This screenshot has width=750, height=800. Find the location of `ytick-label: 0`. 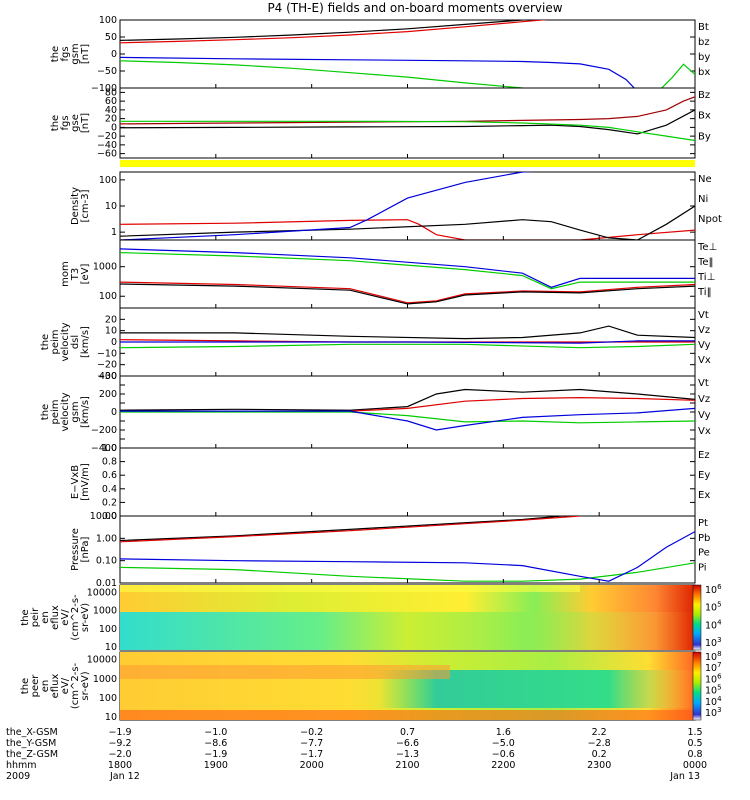

ytick-label: 0 is located at coordinates (114, 412).